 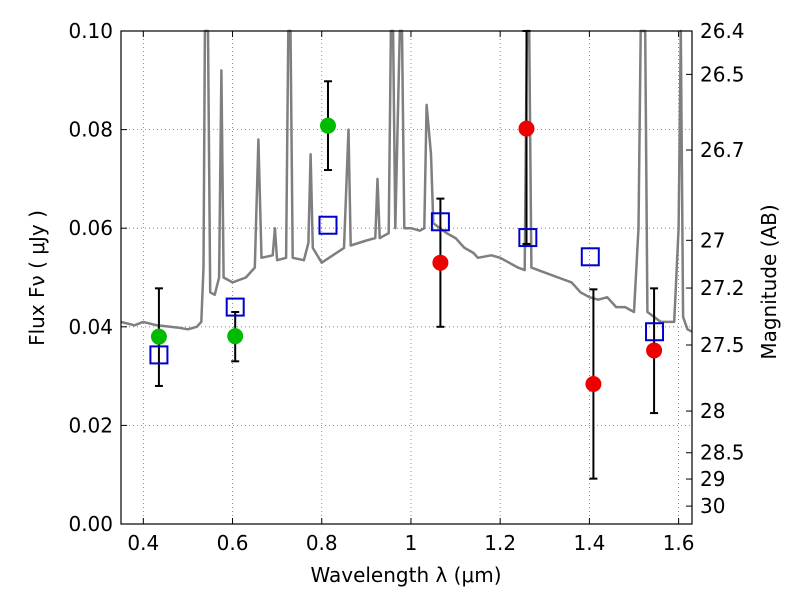 I want to click on y2-tick-label: 28.5, so click(x=722, y=453).